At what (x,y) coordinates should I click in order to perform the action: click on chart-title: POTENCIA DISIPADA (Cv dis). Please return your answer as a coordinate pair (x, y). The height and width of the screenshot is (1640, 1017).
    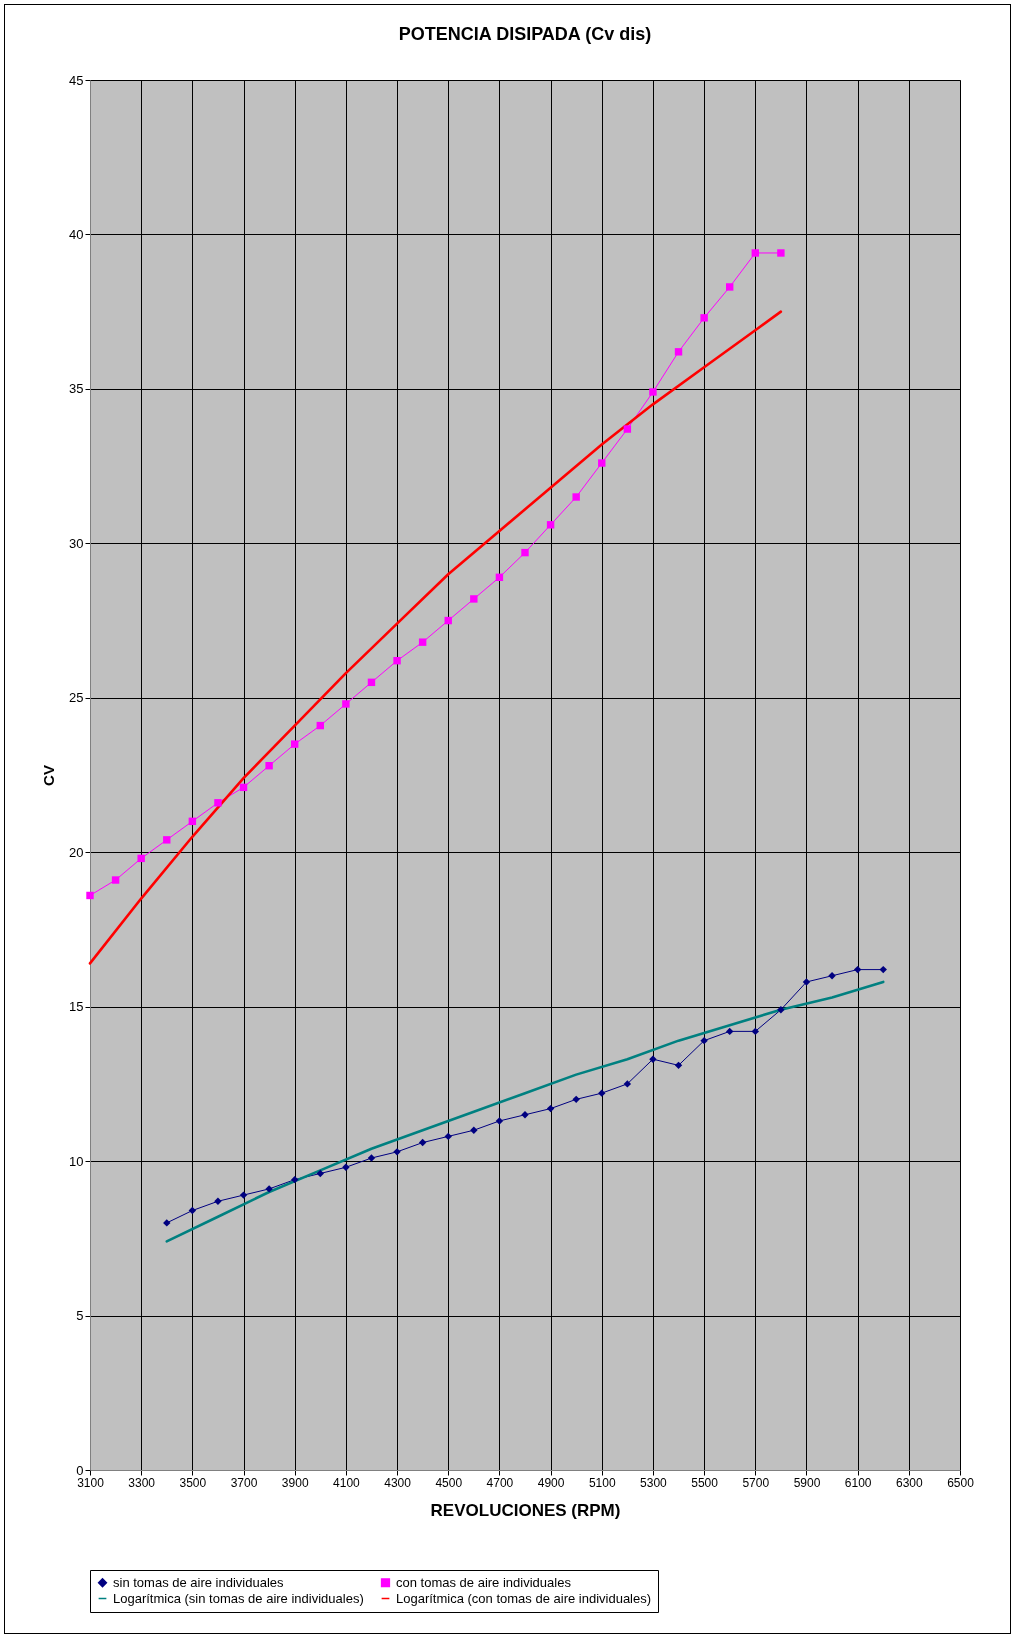
    Looking at the image, I should click on (525, 34).